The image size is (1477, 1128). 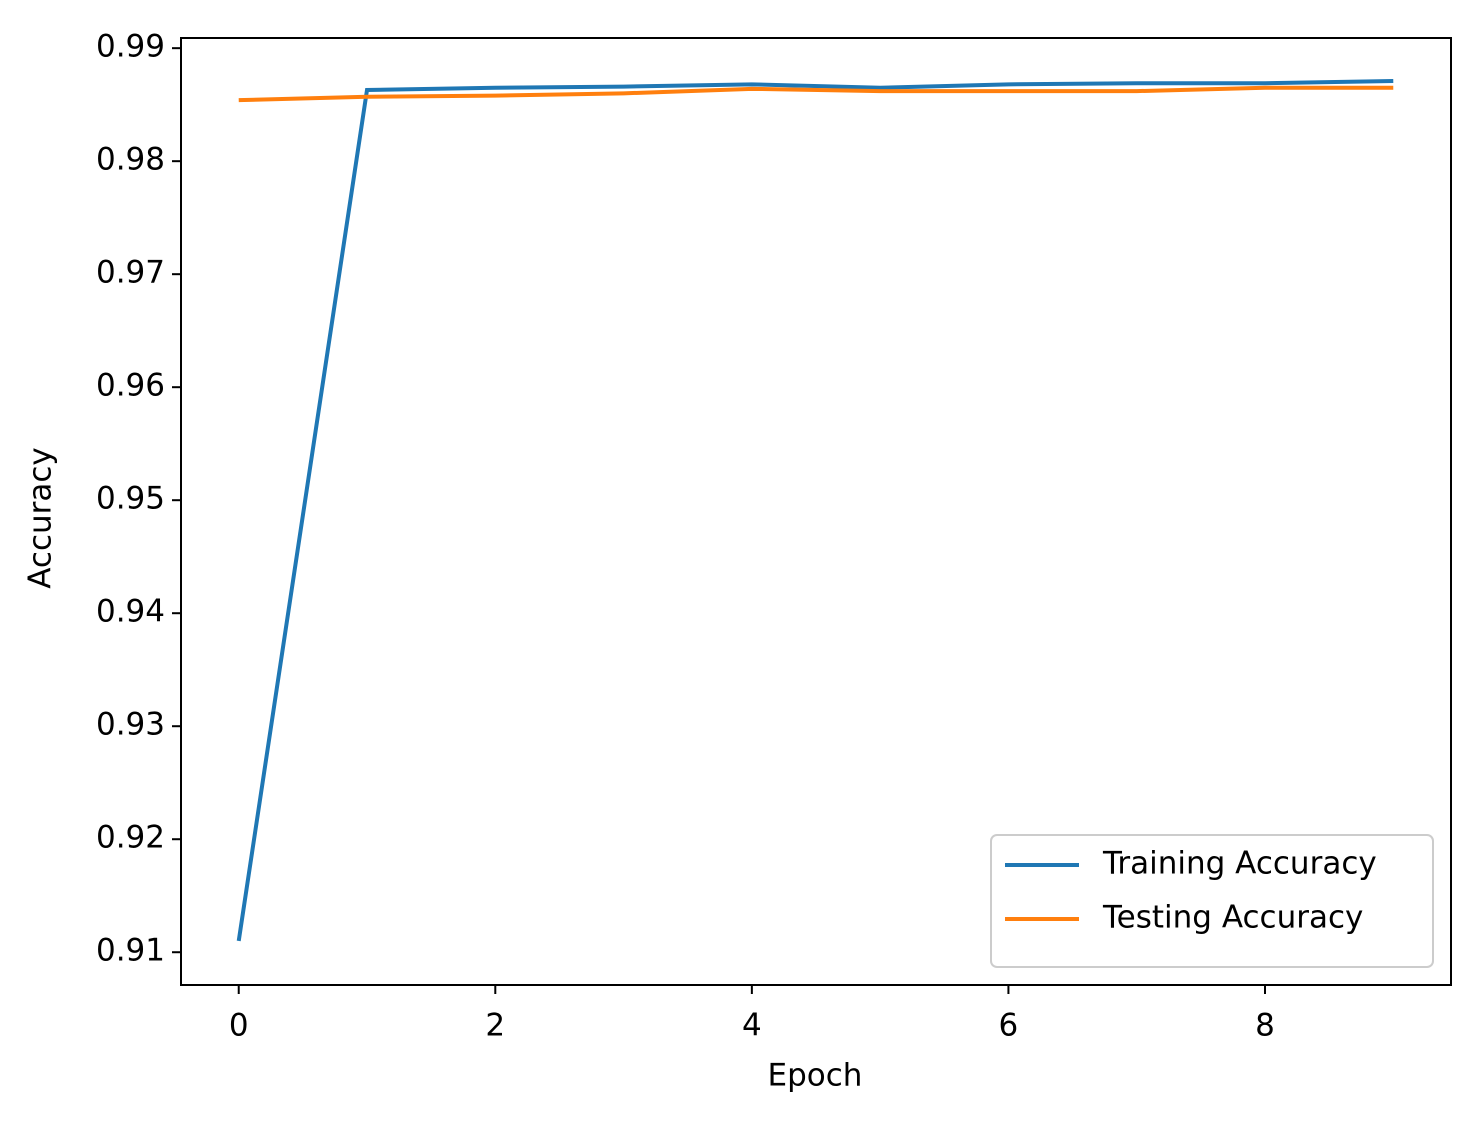 What do you see at coordinates (130, 160) in the screenshot?
I see `y-tick-label: 0.98` at bounding box center [130, 160].